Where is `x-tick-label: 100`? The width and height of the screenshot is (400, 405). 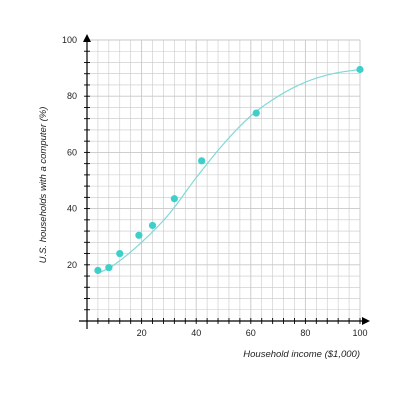 x-tick-label: 100 is located at coordinates (359, 333).